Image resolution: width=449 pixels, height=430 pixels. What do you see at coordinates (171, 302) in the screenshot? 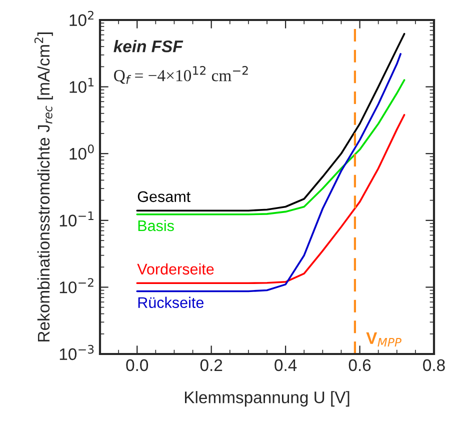
I see `series-label: Rückseite` at bounding box center [171, 302].